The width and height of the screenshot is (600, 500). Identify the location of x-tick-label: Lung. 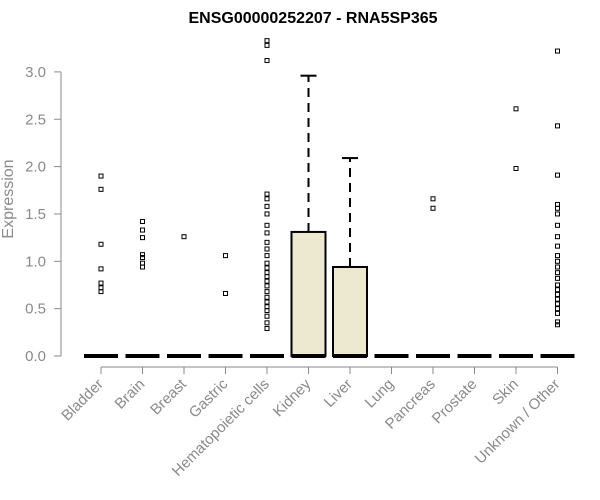
(380, 394).